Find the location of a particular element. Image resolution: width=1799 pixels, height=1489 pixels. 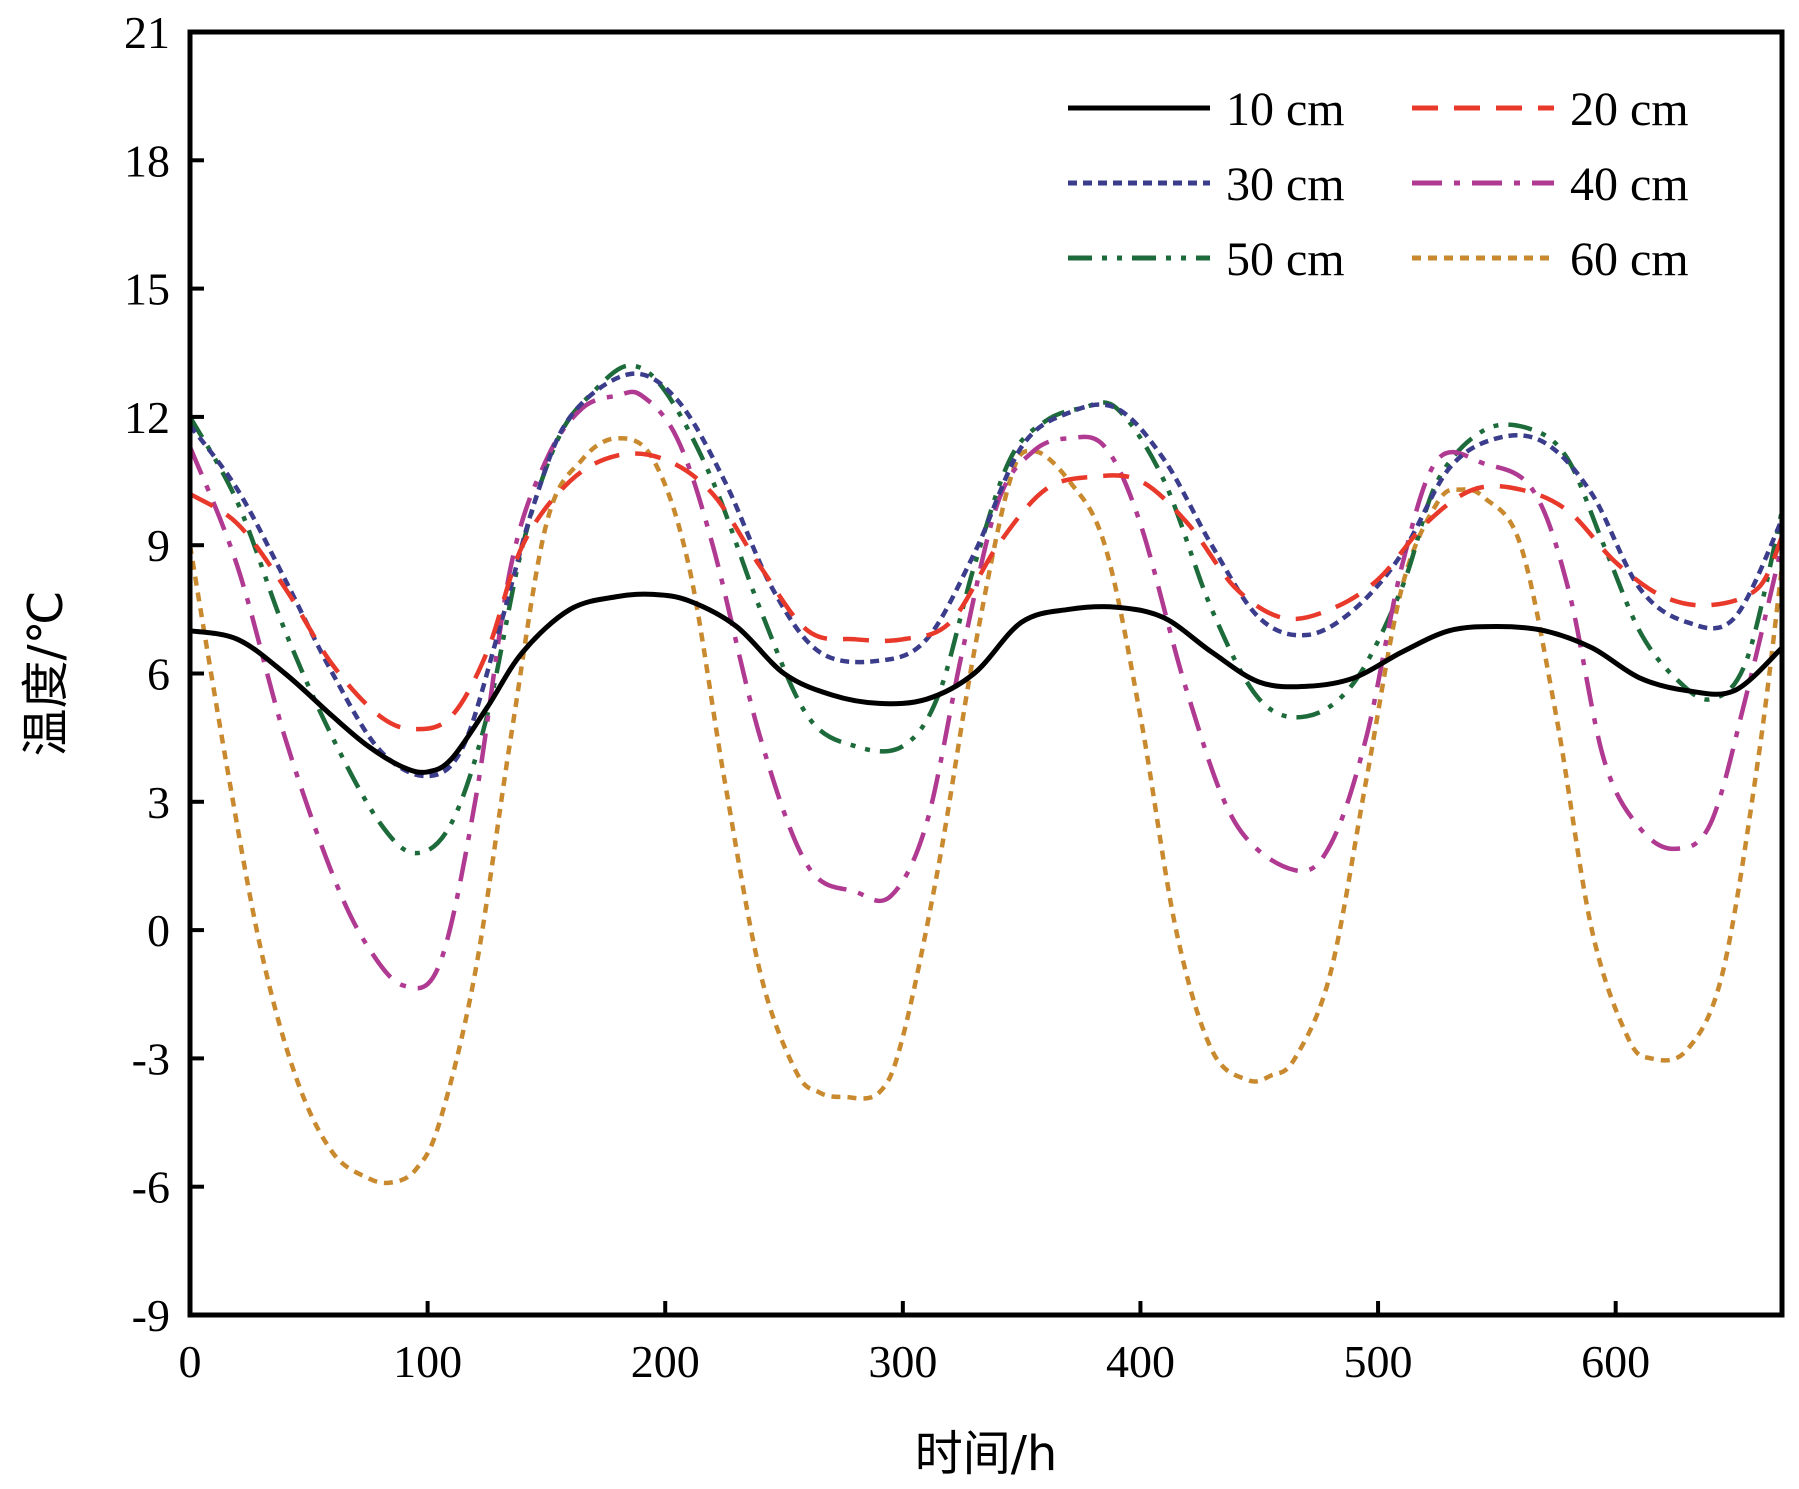

legend-item-30cm: 30 cm is located at coordinates (1206, 184).